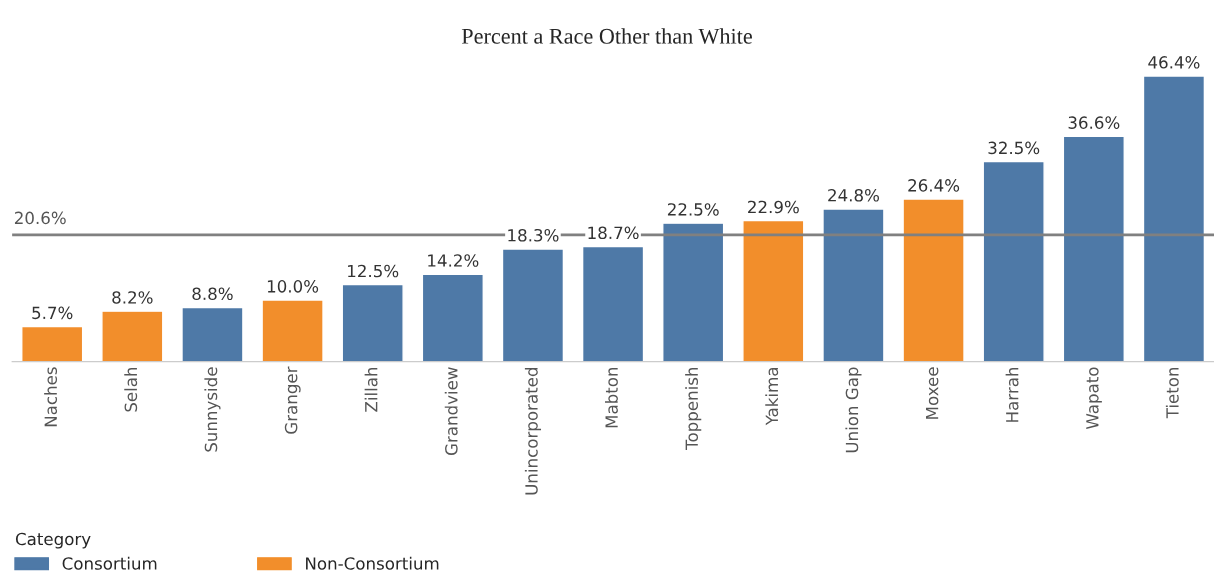 This screenshot has height=588, width=1214. I want to click on data-label: 24.8%, so click(853, 195).